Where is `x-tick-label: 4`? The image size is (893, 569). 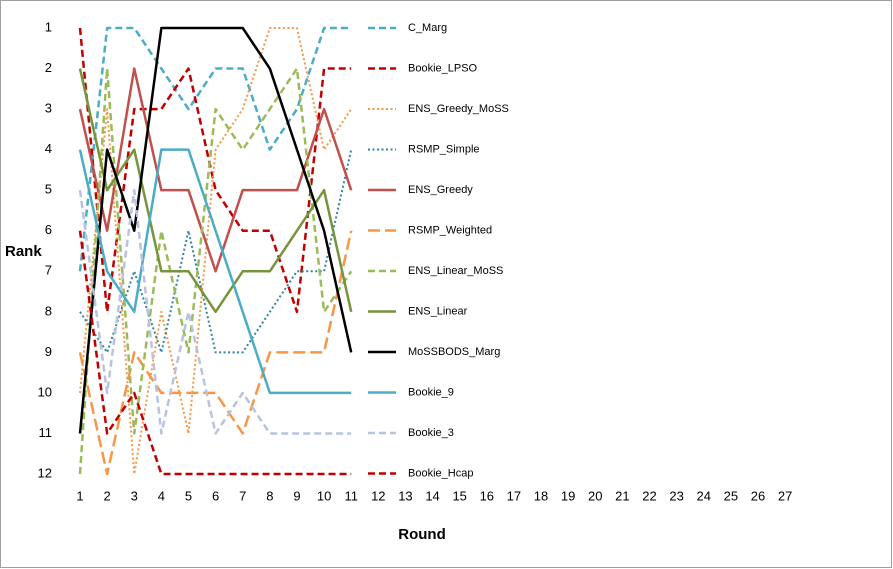
x-tick-label: 4 is located at coordinates (161, 495).